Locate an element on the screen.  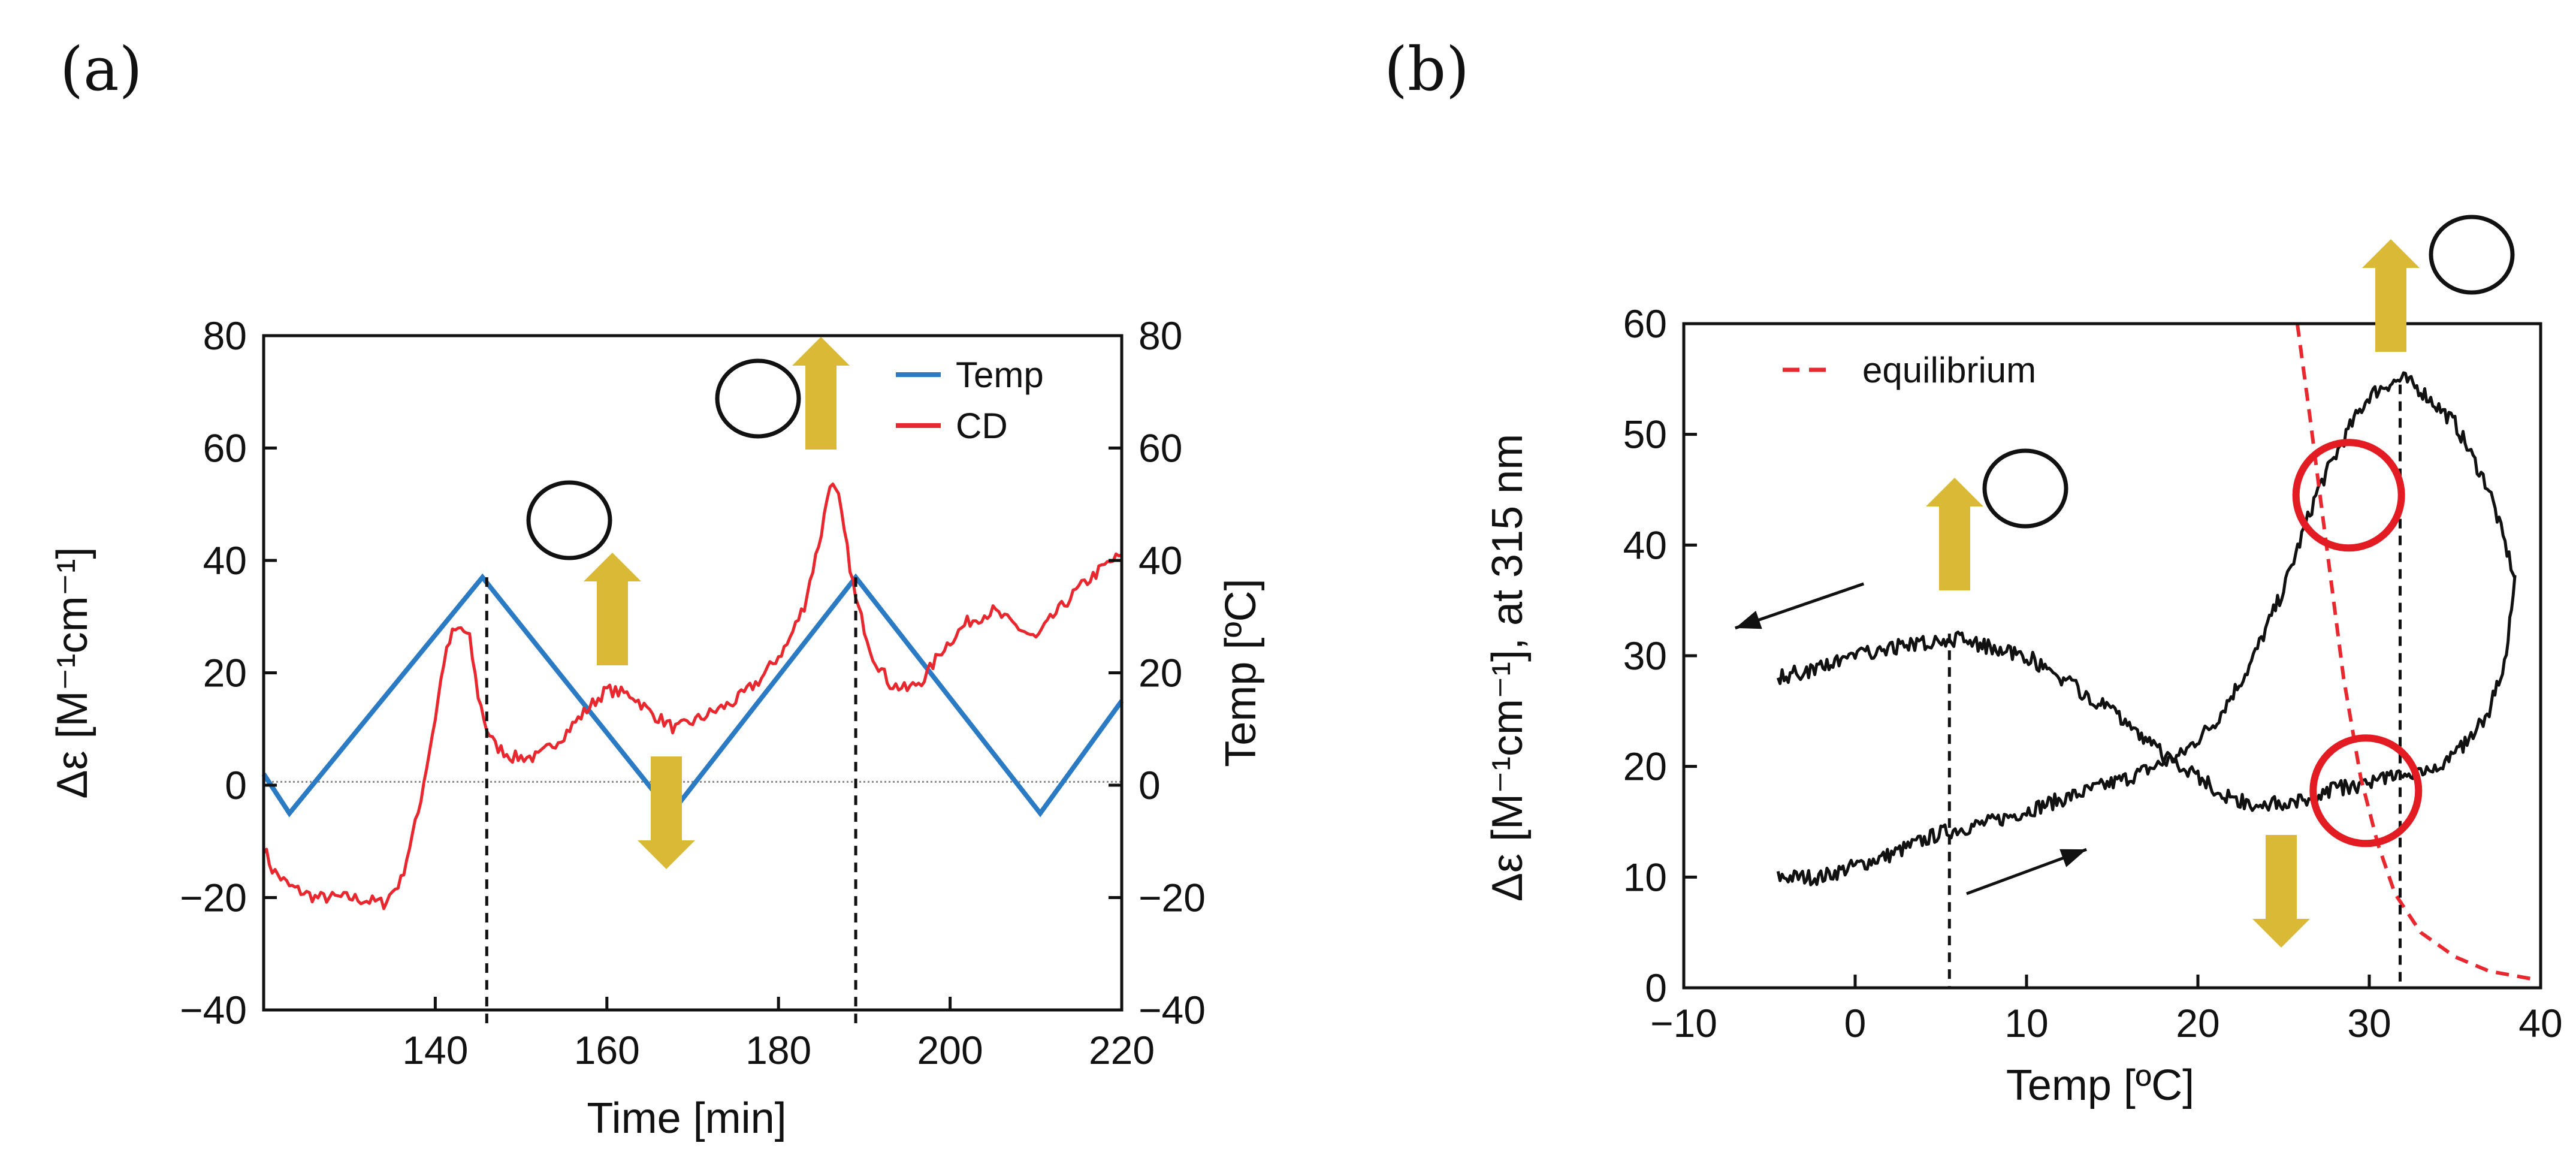
series-line-cd is located at coordinates (692, 696).